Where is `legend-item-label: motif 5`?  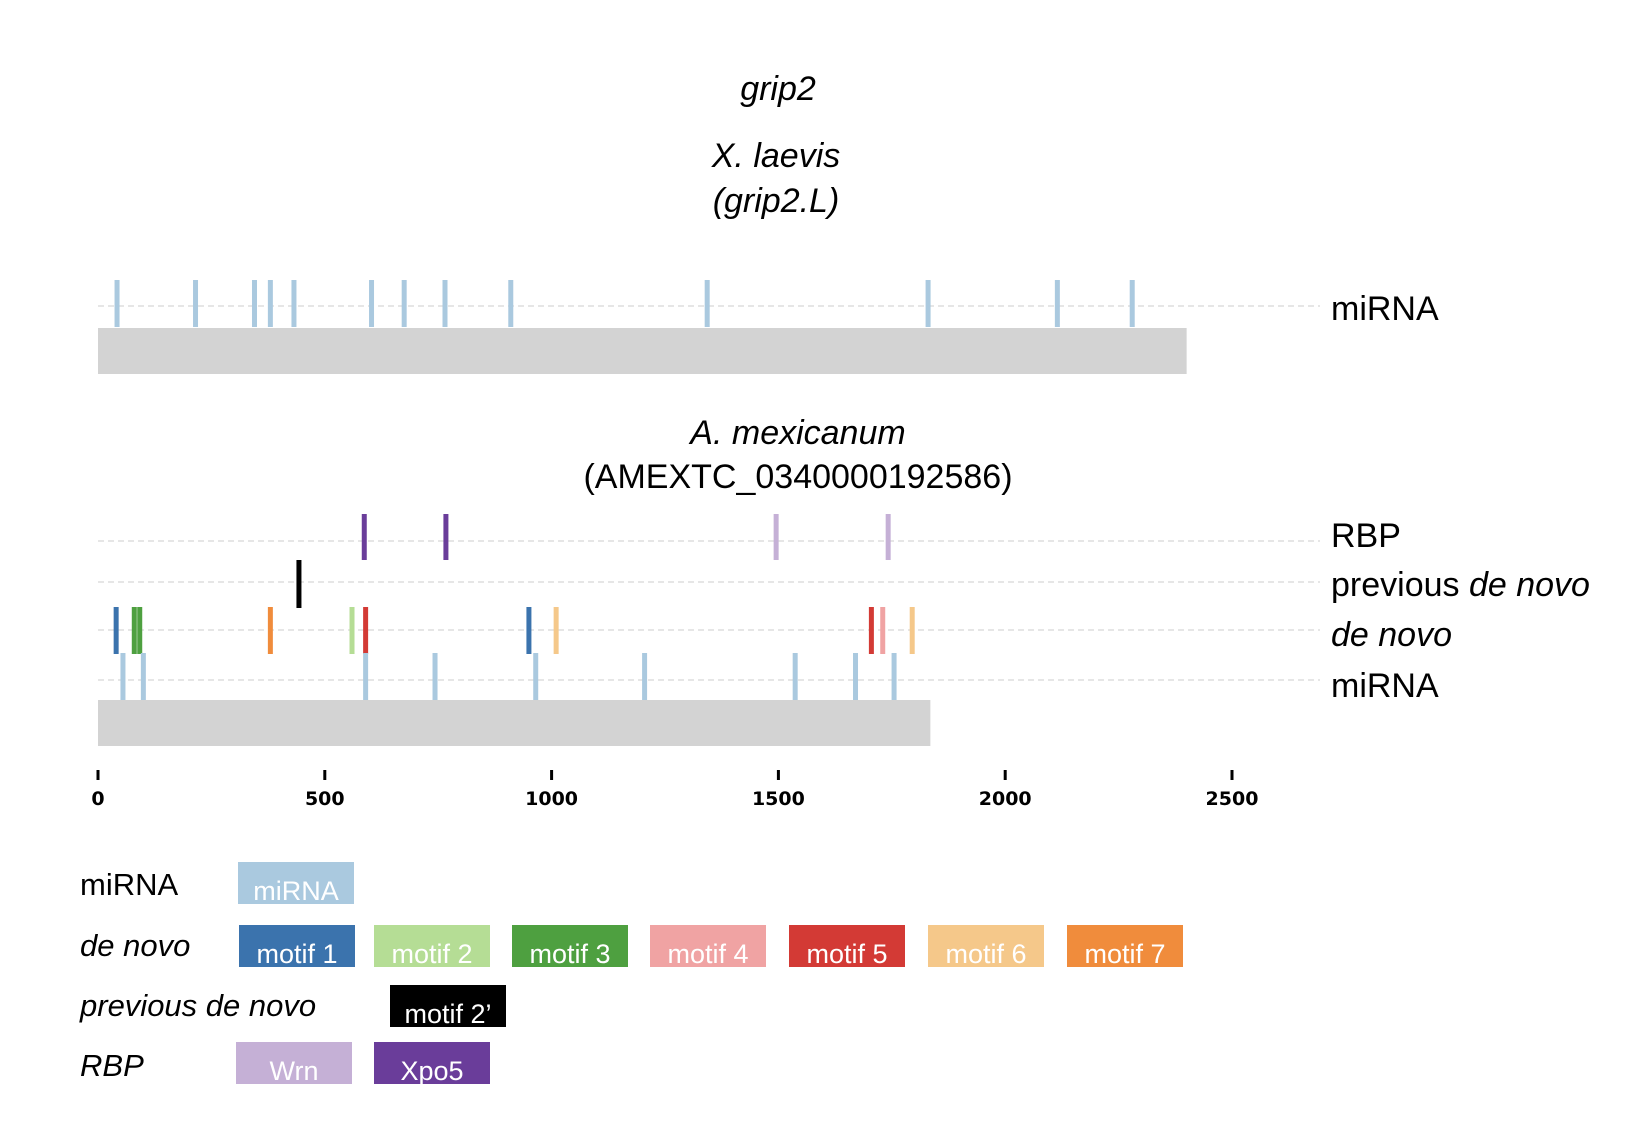 legend-item-label: motif 5 is located at coordinates (846, 954).